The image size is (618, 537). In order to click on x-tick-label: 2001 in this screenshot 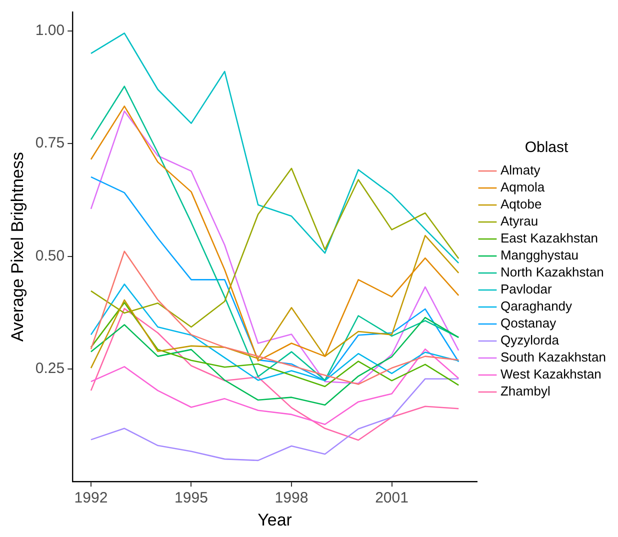, I will do `click(391, 498)`.